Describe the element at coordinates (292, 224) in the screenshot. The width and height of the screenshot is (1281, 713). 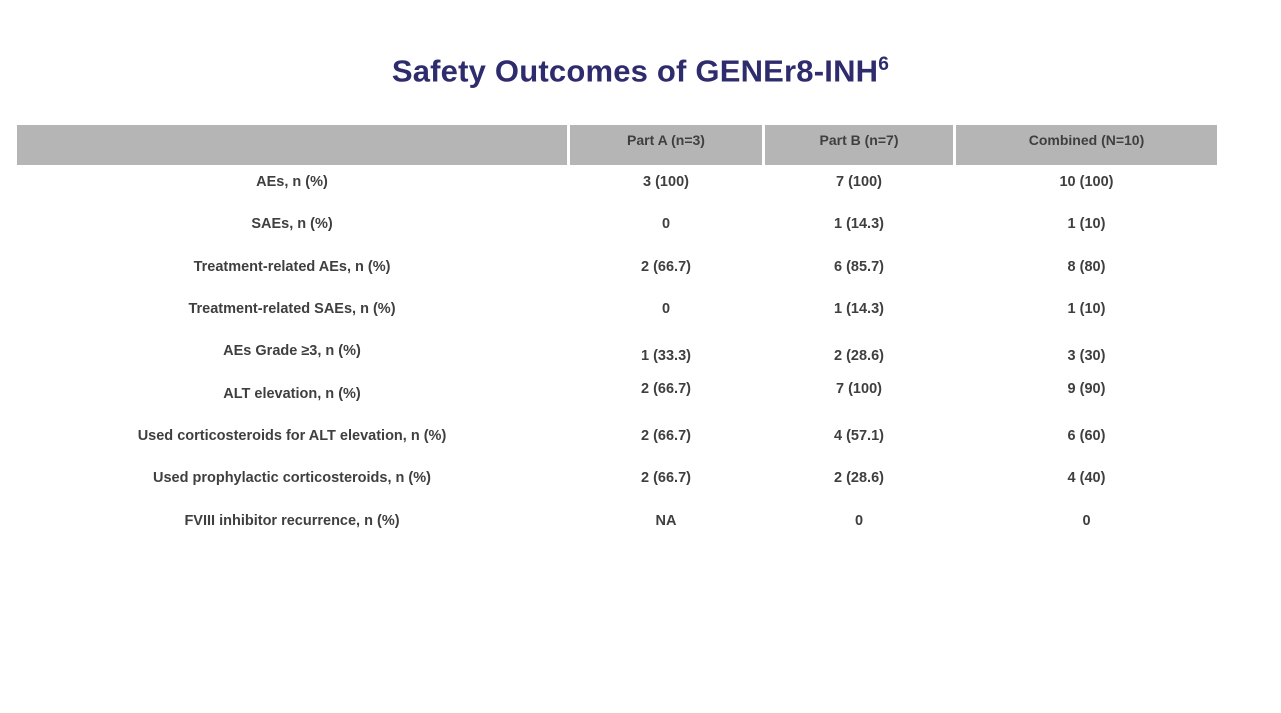
I see `row-label: SAEs, n (%)` at that location.